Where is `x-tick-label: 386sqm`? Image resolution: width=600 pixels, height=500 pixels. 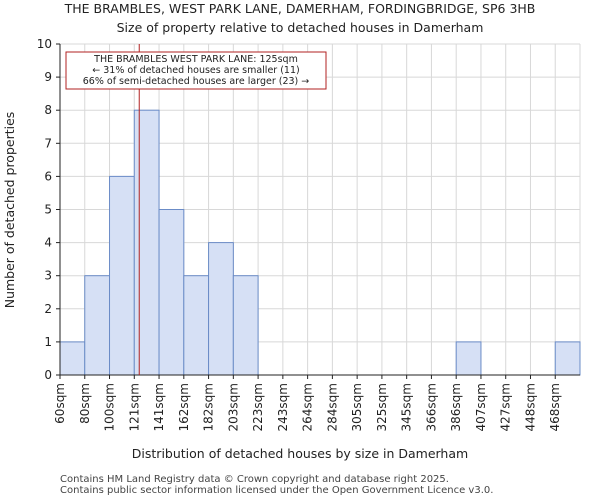 x-tick-label: 386sqm is located at coordinates (456, 407).